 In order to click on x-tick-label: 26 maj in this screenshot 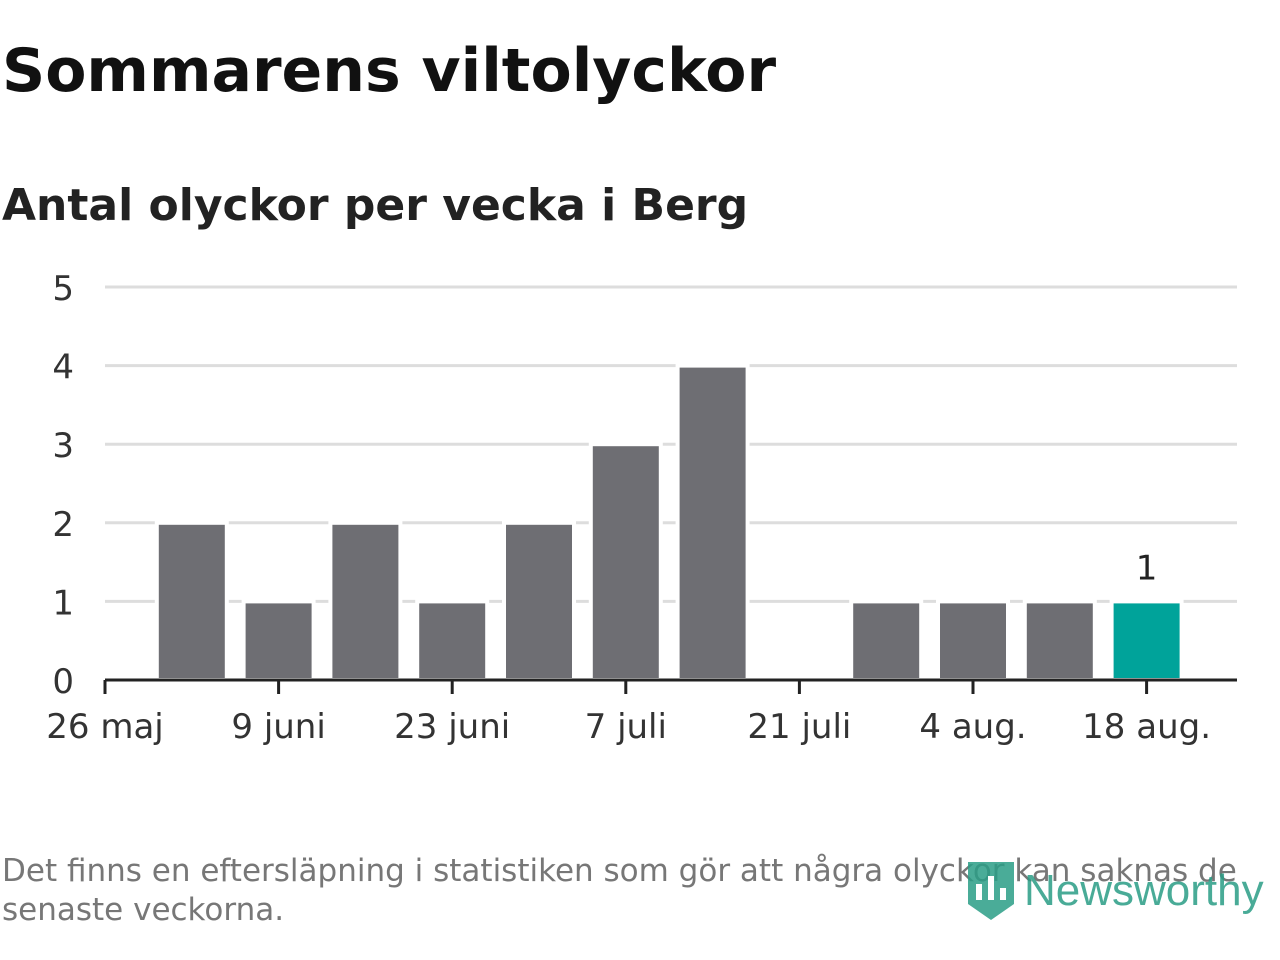, I will do `click(104, 727)`.